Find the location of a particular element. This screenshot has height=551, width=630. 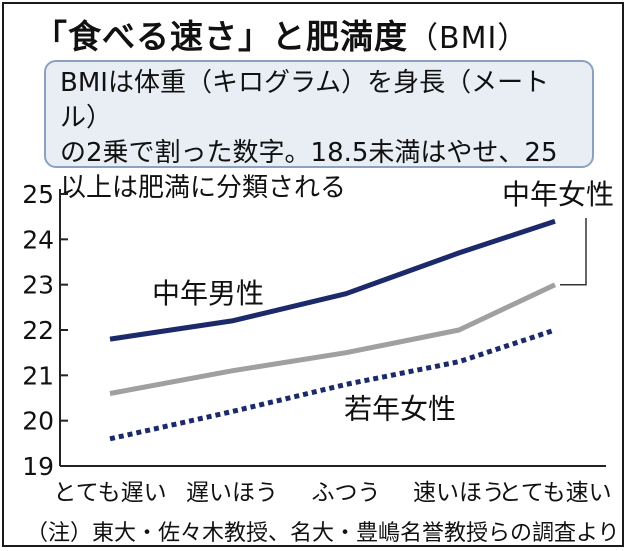

x-tick-label-1: とても遅い is located at coordinates (109, 493).